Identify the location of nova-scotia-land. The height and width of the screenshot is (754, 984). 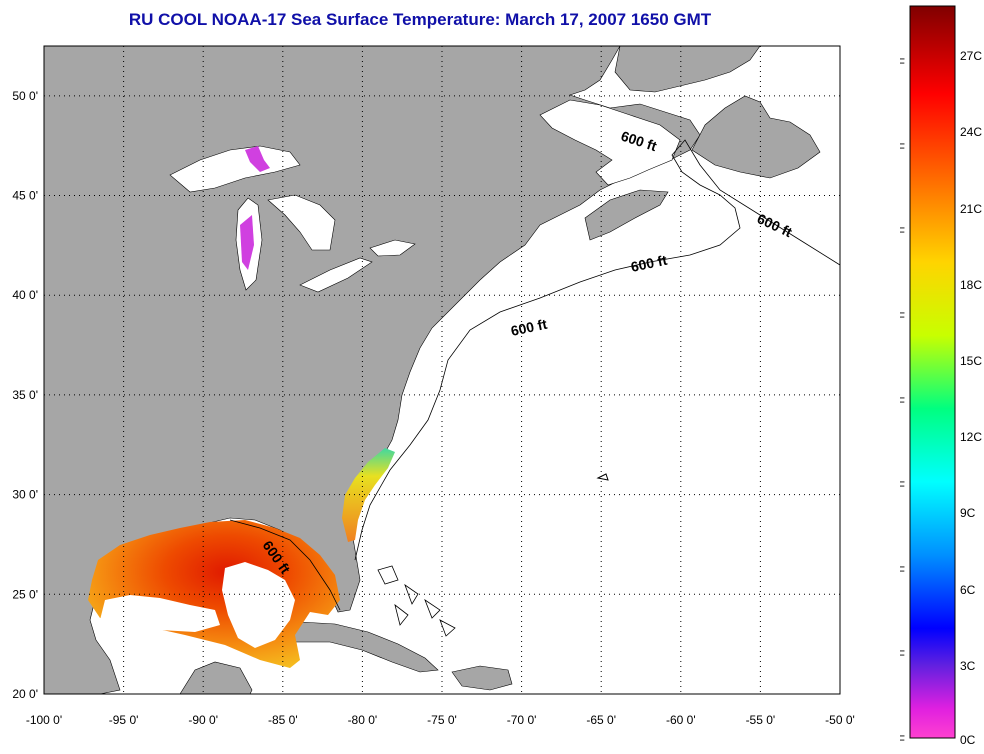
(626, 215).